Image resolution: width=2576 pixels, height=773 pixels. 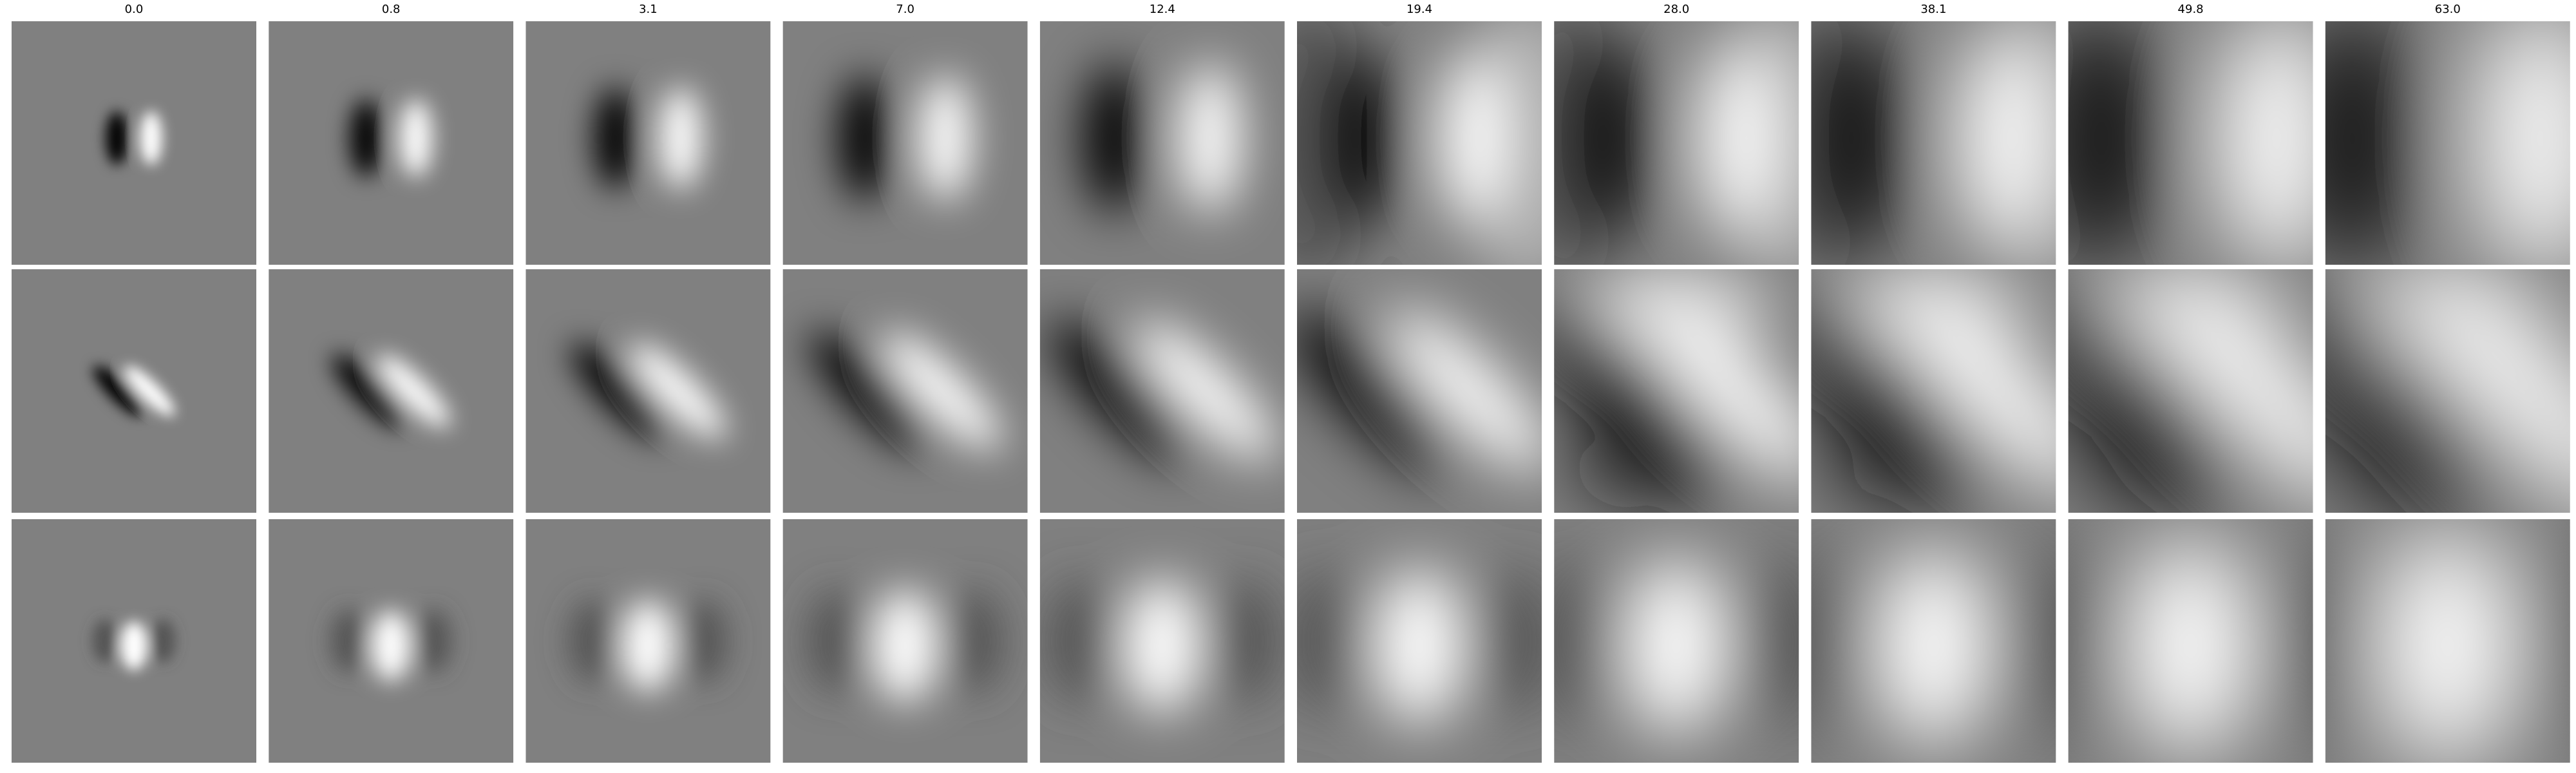 What do you see at coordinates (2448, 9) in the screenshot?
I see `column-title: 63.0` at bounding box center [2448, 9].